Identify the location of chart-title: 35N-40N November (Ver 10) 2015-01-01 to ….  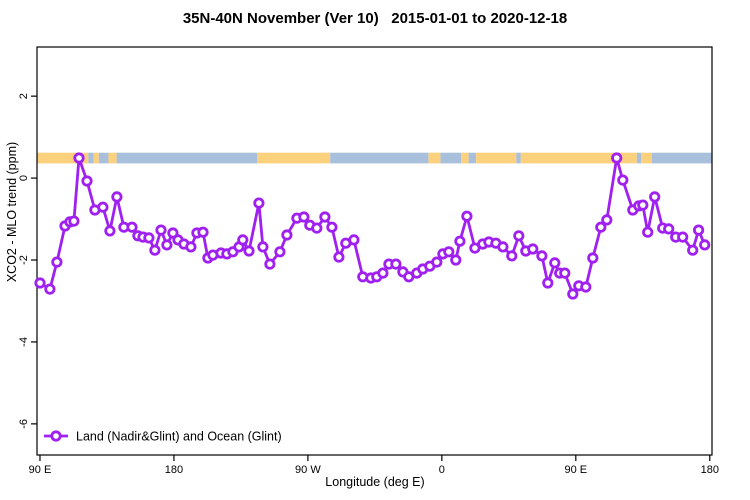
(375, 18).